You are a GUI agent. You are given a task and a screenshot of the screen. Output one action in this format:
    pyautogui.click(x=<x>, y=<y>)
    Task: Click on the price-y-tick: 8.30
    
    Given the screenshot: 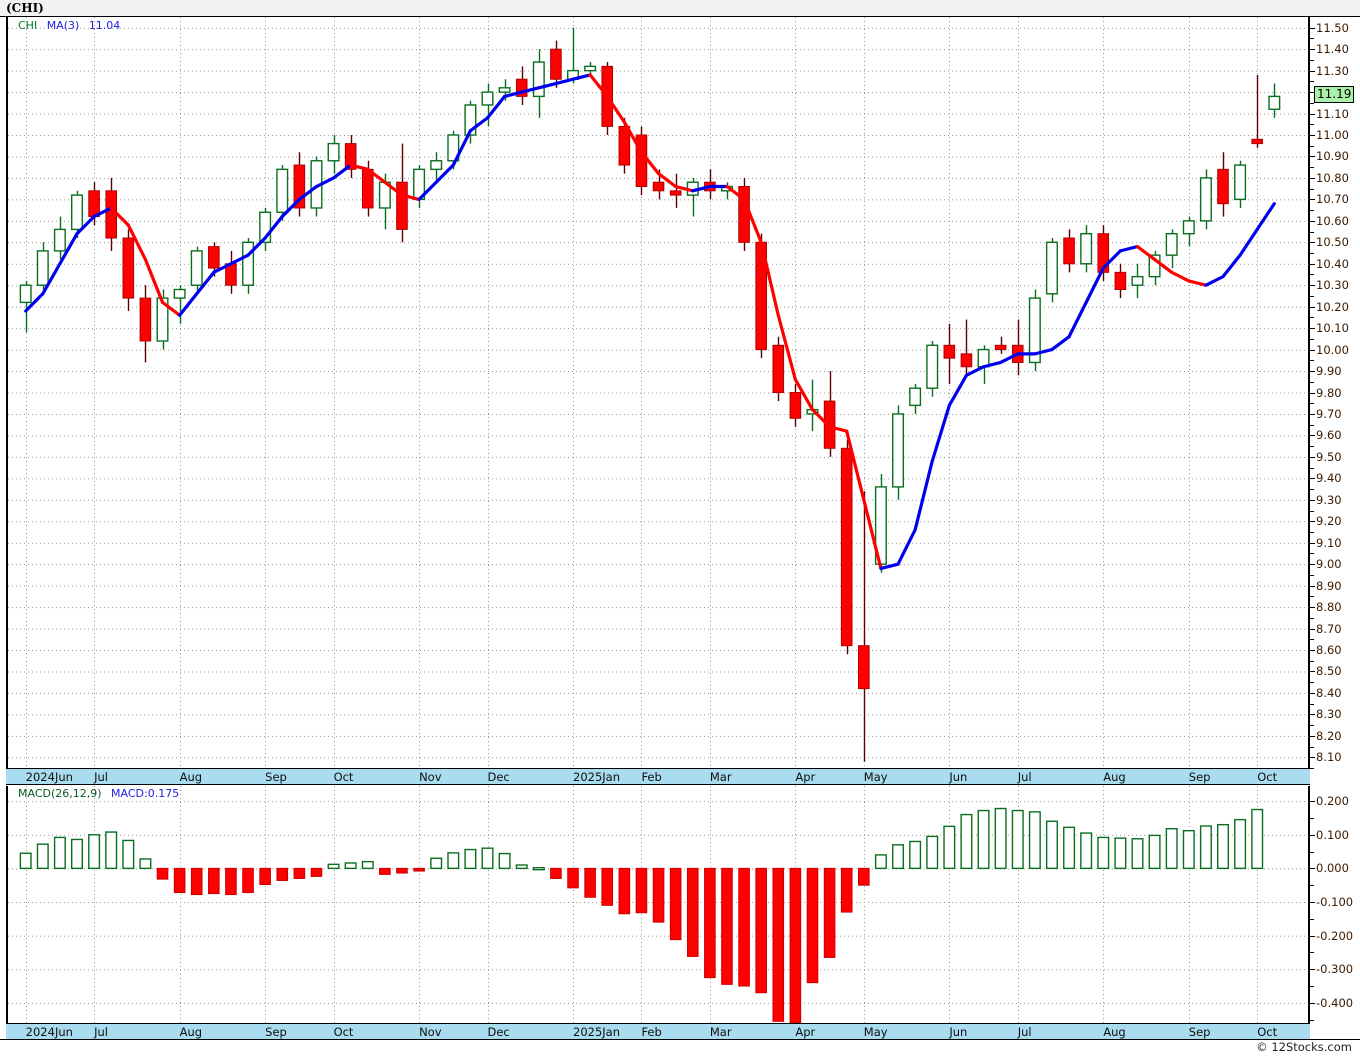 What is the action you would take?
    pyautogui.click(x=1326, y=714)
    